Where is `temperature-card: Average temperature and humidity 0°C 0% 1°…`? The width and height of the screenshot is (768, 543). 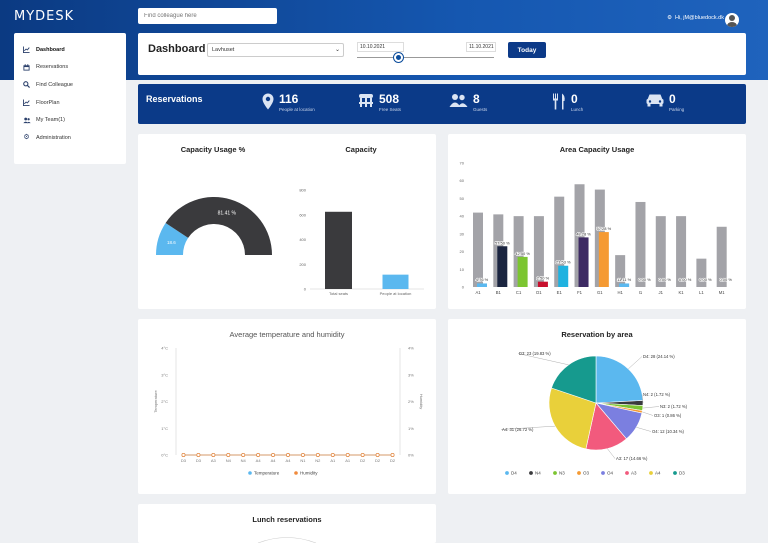 temperature-card: Average temperature and humidity 0°C 0% 1°… is located at coordinates (287, 406).